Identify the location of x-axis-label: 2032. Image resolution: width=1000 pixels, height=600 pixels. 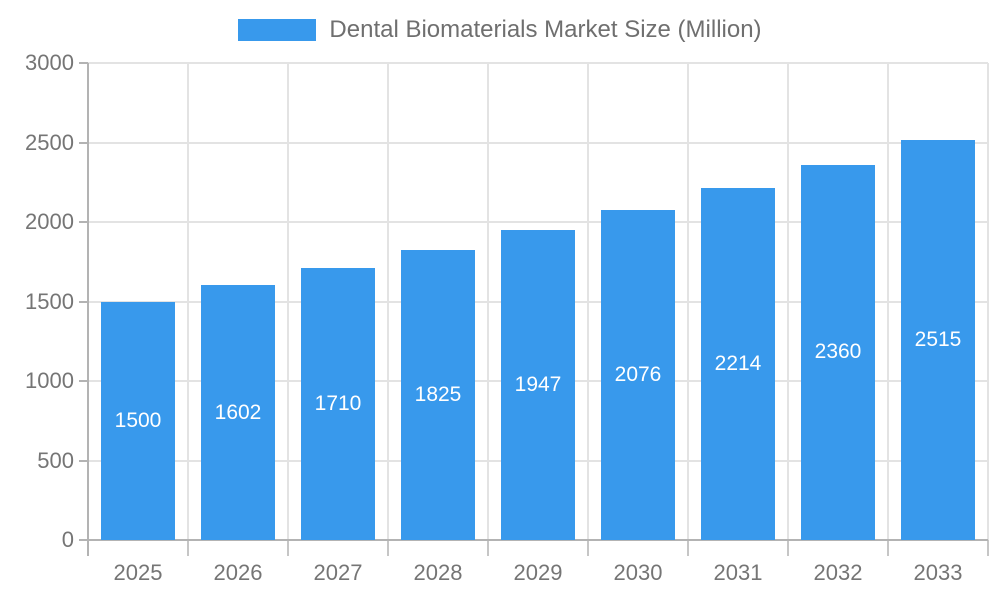
(838, 572).